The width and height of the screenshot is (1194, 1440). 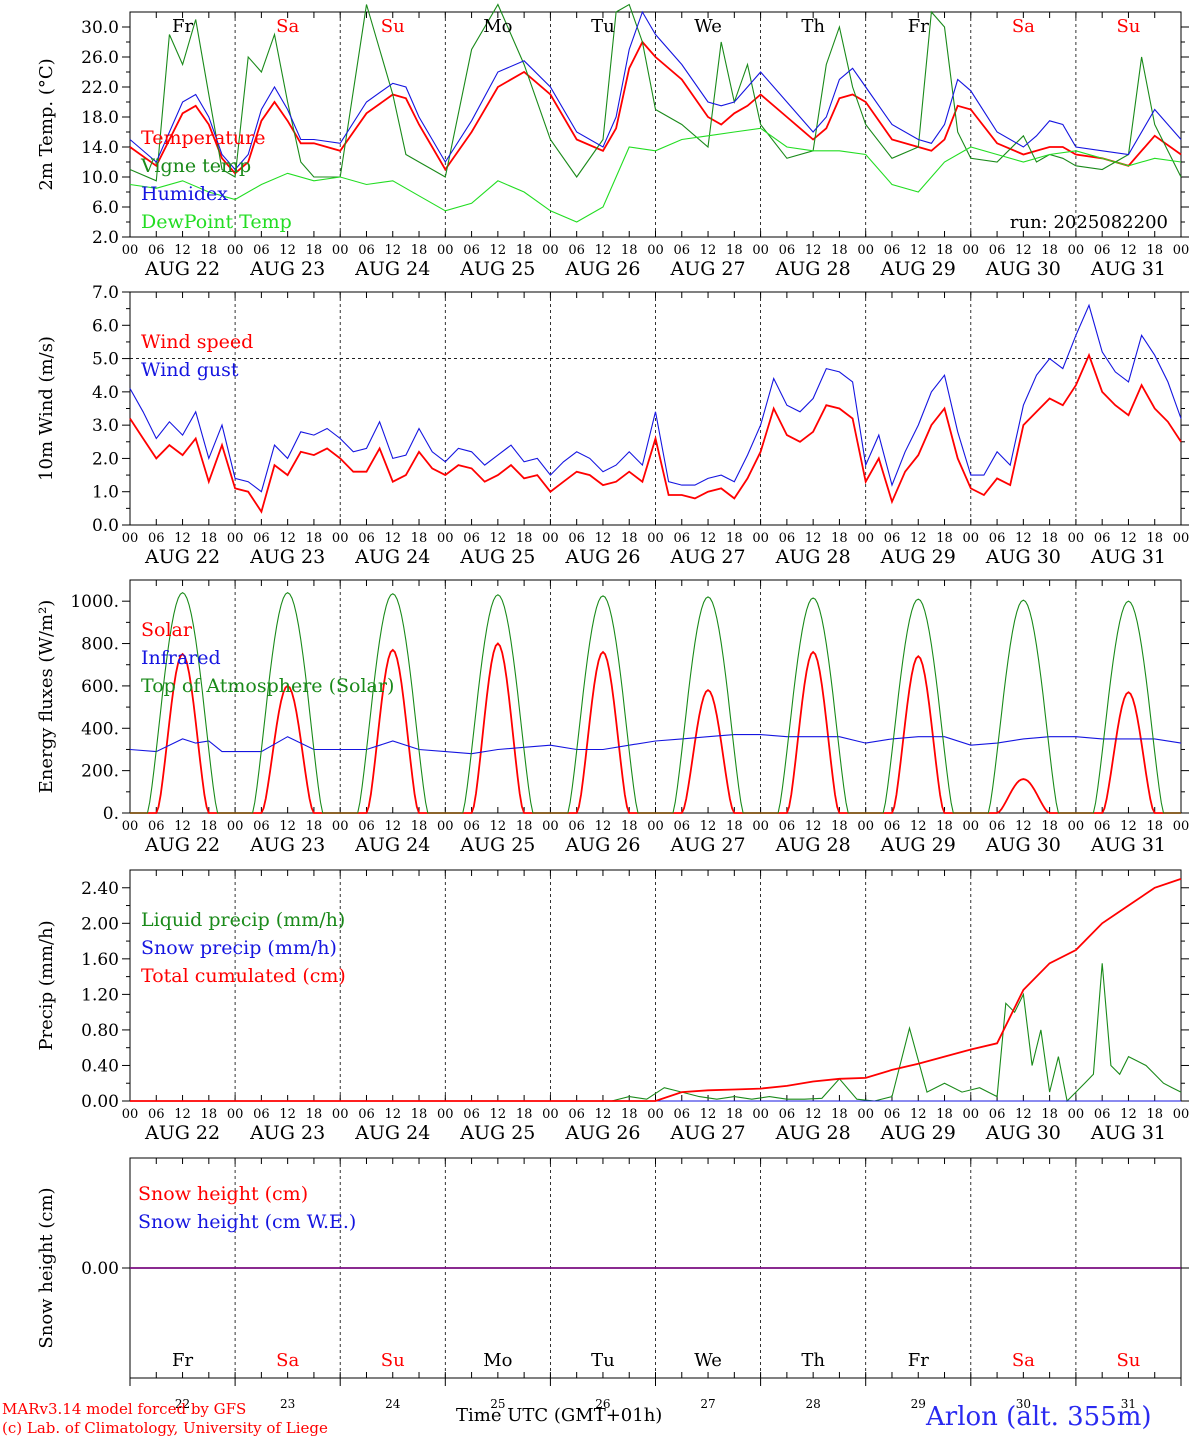 I want to click on energy-date-label: AUG 31, so click(x=1128, y=845).